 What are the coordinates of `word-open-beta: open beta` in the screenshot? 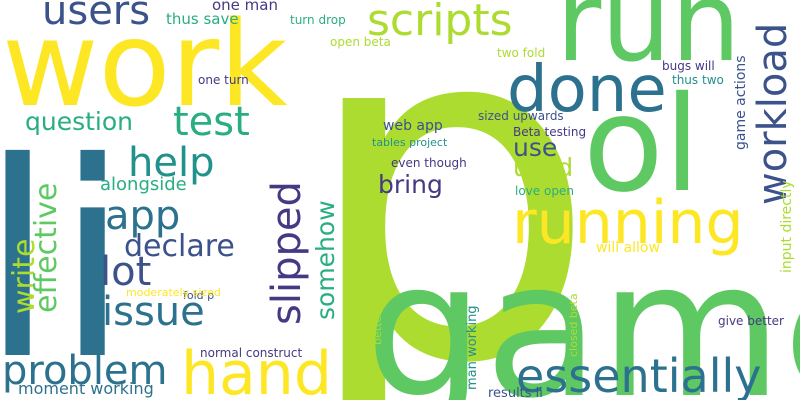 It's located at (360, 42).